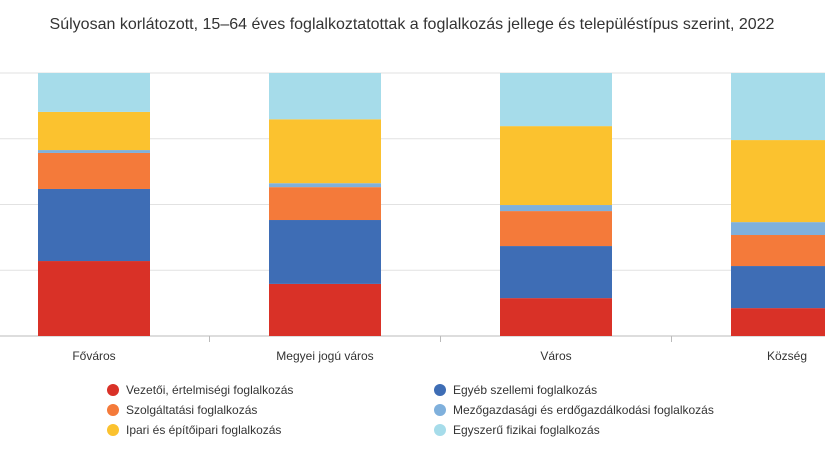 This screenshot has width=825, height=450. What do you see at coordinates (555, 356) in the screenshot?
I see `x-tick-label: Város` at bounding box center [555, 356].